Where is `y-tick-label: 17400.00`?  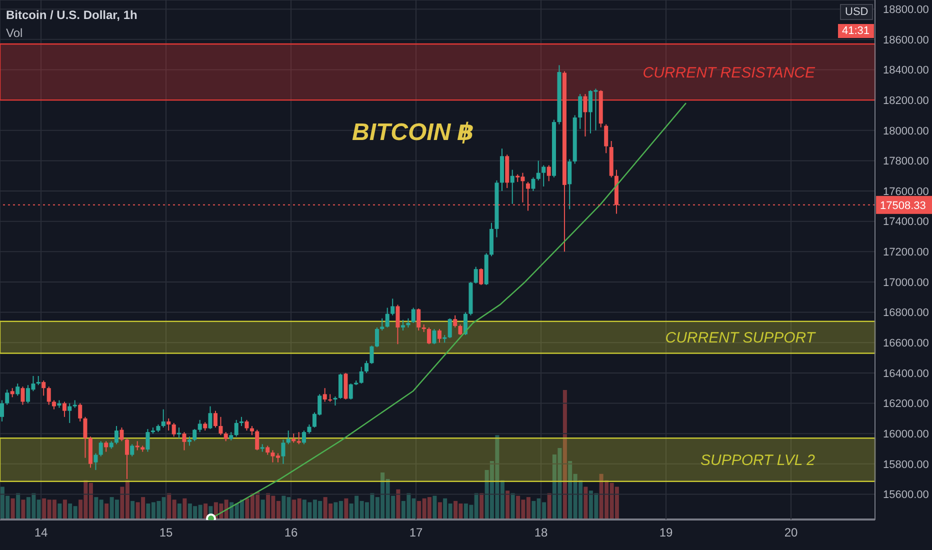 y-tick-label: 17400.00 is located at coordinates (906, 222).